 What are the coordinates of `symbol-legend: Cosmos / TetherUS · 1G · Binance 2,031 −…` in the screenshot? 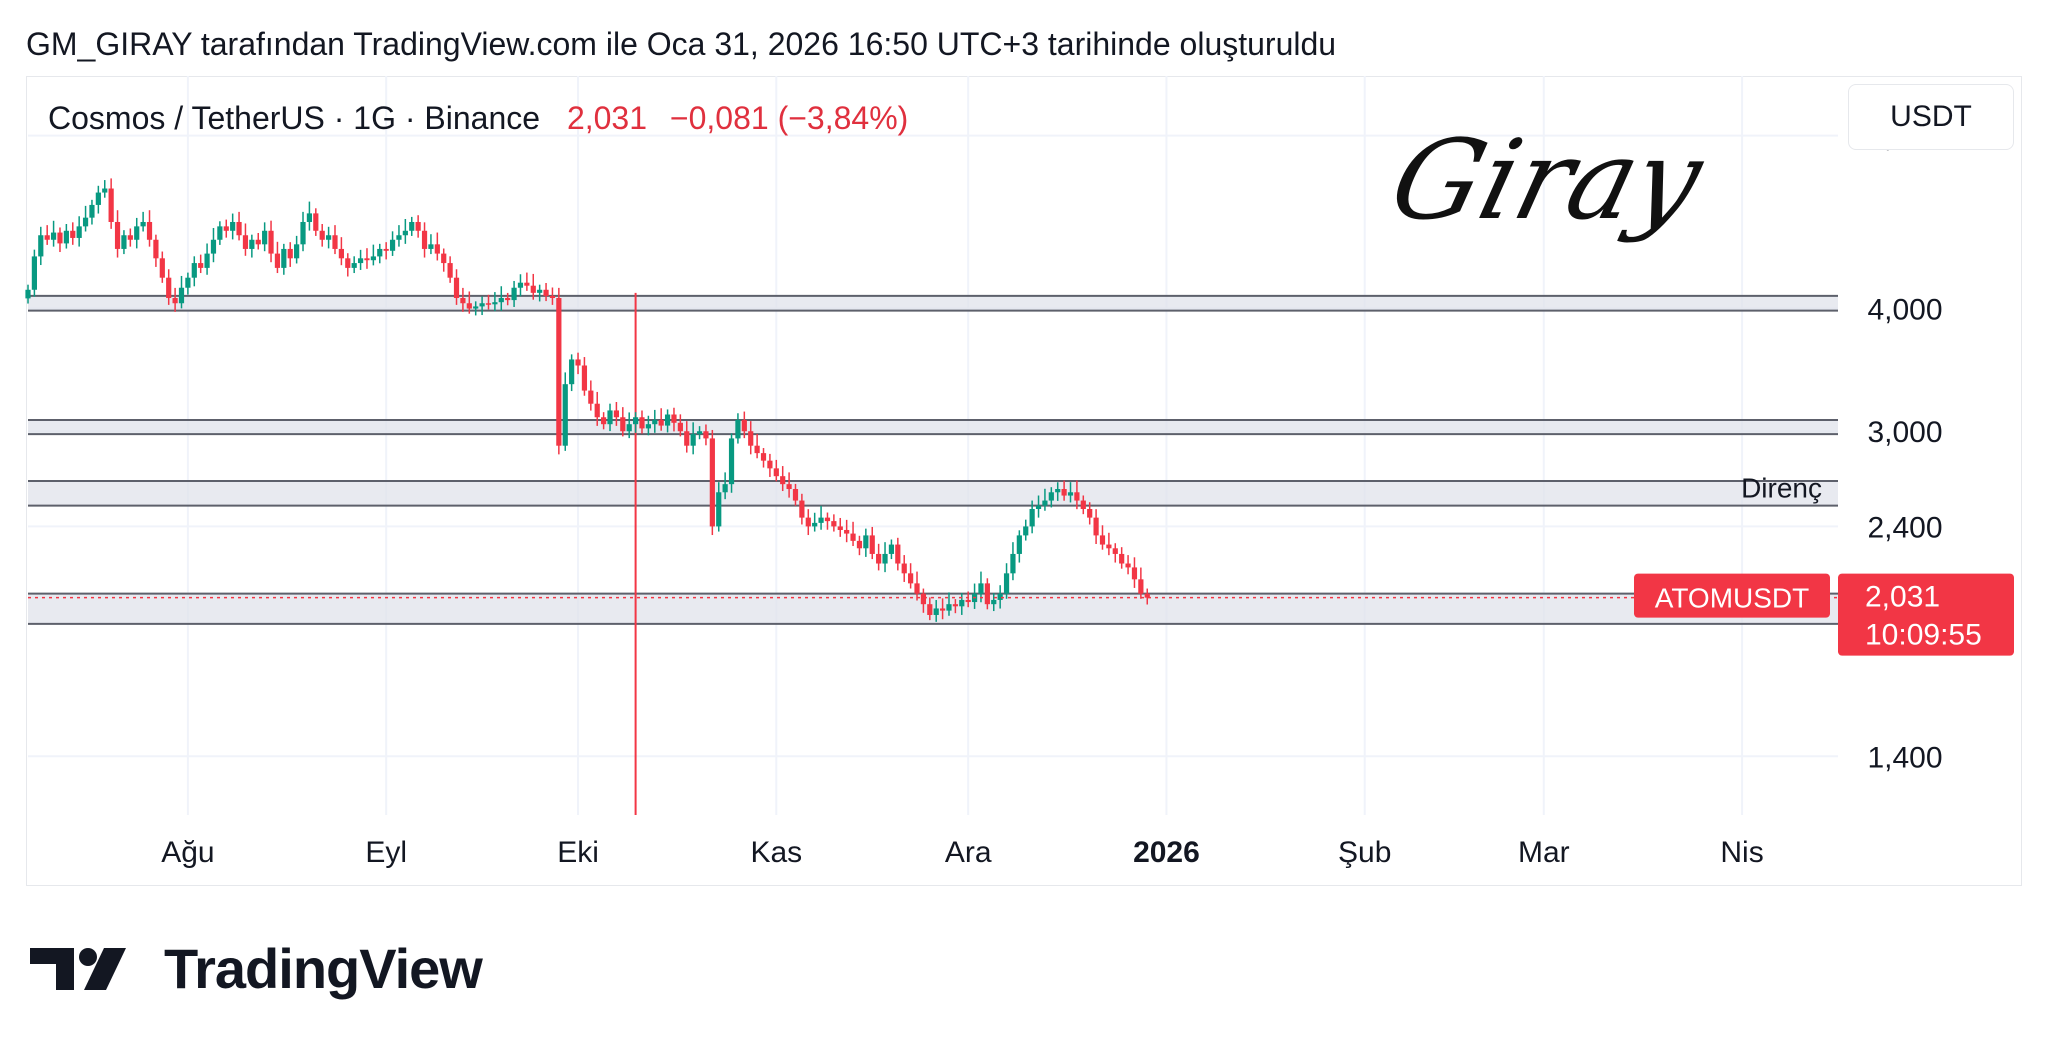 It's located at (478, 118).